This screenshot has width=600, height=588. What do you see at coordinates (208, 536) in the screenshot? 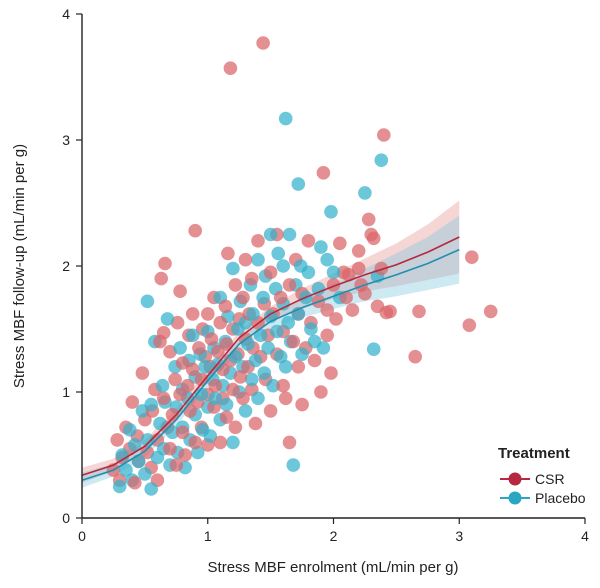
I see `x-tick-label: 1` at bounding box center [208, 536].